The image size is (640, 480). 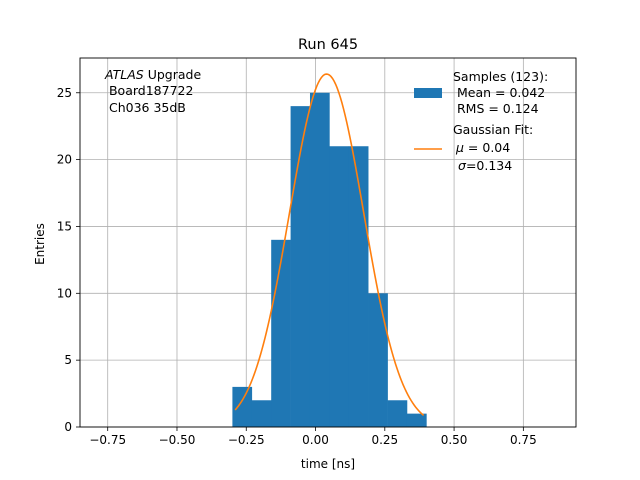 What do you see at coordinates (124, 74) in the screenshot?
I see `annotation-atlas: ATLAS` at bounding box center [124, 74].